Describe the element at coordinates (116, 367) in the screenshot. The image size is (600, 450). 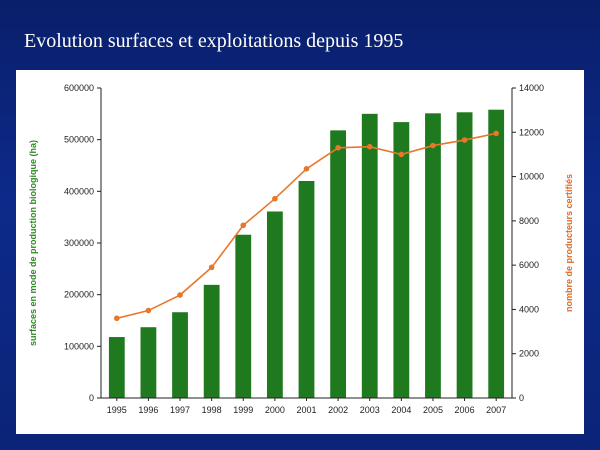
I see `bar-1995` at that location.